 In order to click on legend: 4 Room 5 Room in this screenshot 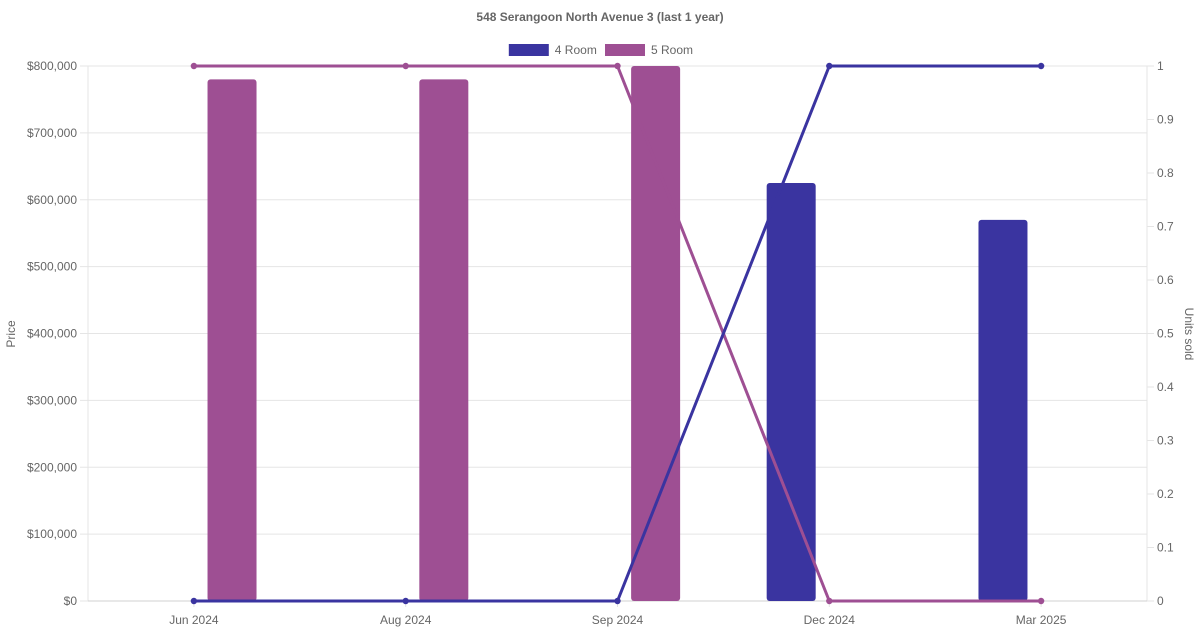, I will do `click(600, 50)`.